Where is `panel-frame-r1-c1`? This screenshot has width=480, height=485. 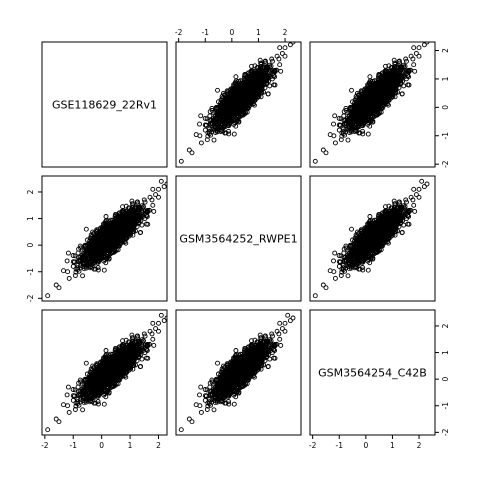 panel-frame-r1-c1 is located at coordinates (104, 104).